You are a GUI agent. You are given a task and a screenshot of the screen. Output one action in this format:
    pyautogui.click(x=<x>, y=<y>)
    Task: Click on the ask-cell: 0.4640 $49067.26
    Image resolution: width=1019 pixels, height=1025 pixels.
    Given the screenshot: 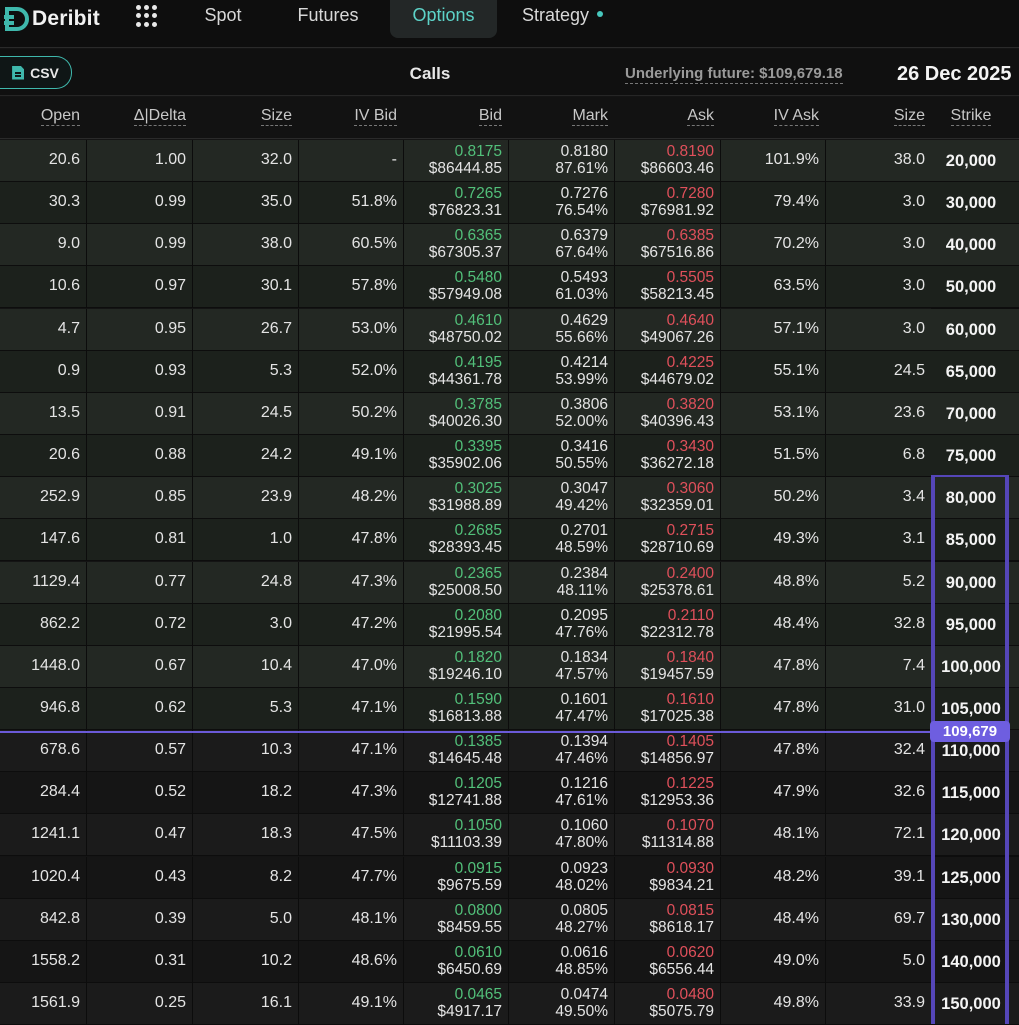 What is the action you would take?
    pyautogui.click(x=665, y=329)
    